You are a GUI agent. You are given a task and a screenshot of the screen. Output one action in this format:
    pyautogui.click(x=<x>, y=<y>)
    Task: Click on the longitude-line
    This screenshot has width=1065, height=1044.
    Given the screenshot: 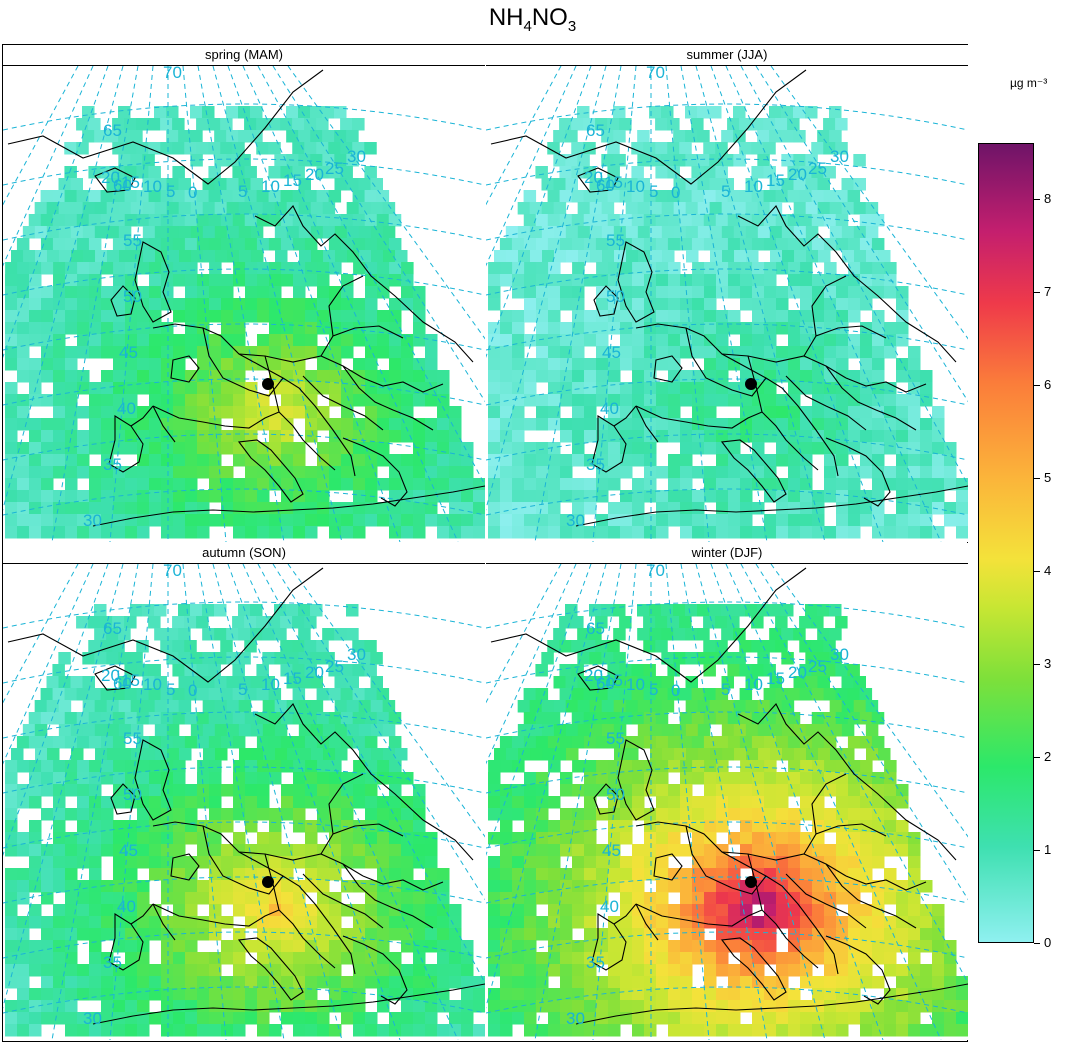 What is the action you would take?
    pyautogui.click(x=378, y=234)
    